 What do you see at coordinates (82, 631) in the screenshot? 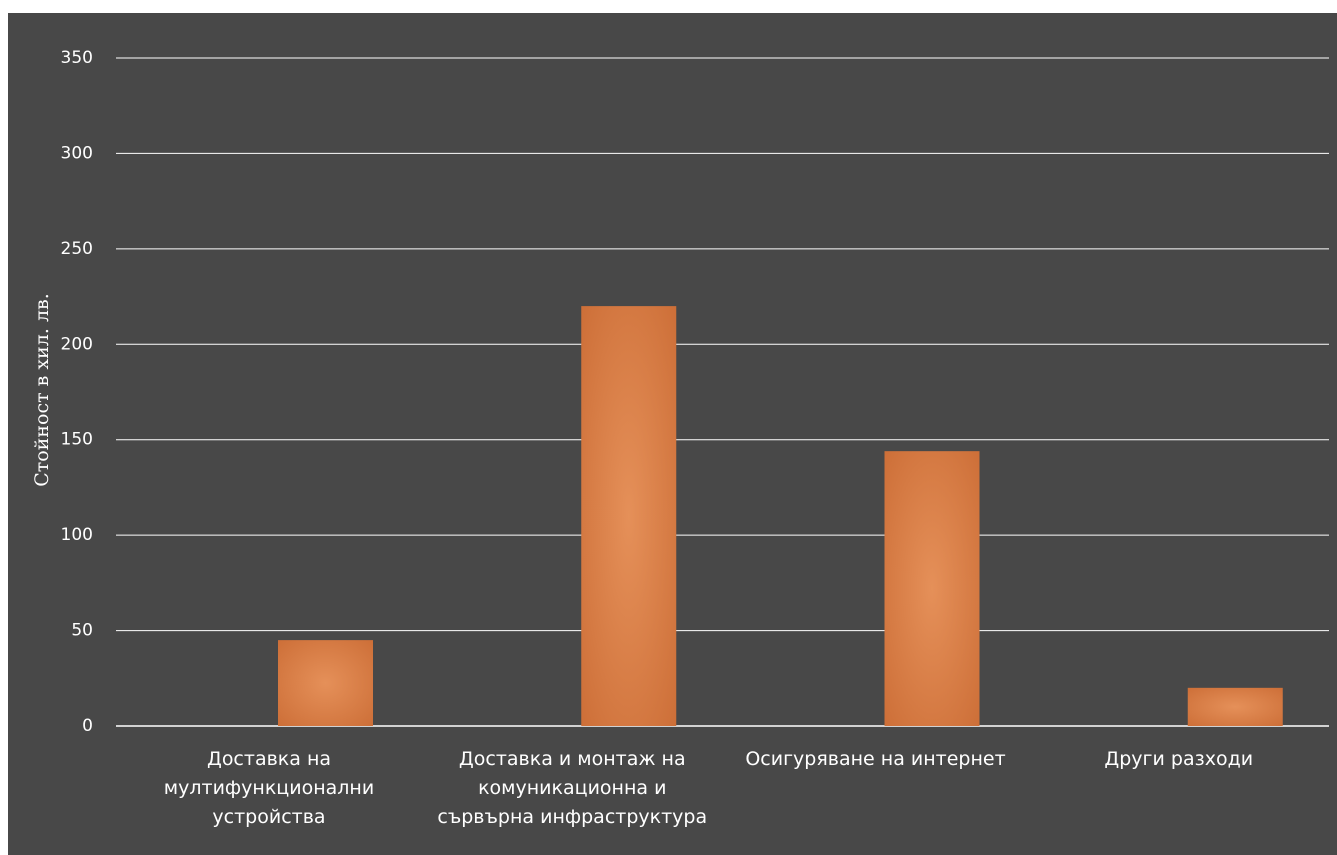
I see `y-tick-label: 50` at bounding box center [82, 631].